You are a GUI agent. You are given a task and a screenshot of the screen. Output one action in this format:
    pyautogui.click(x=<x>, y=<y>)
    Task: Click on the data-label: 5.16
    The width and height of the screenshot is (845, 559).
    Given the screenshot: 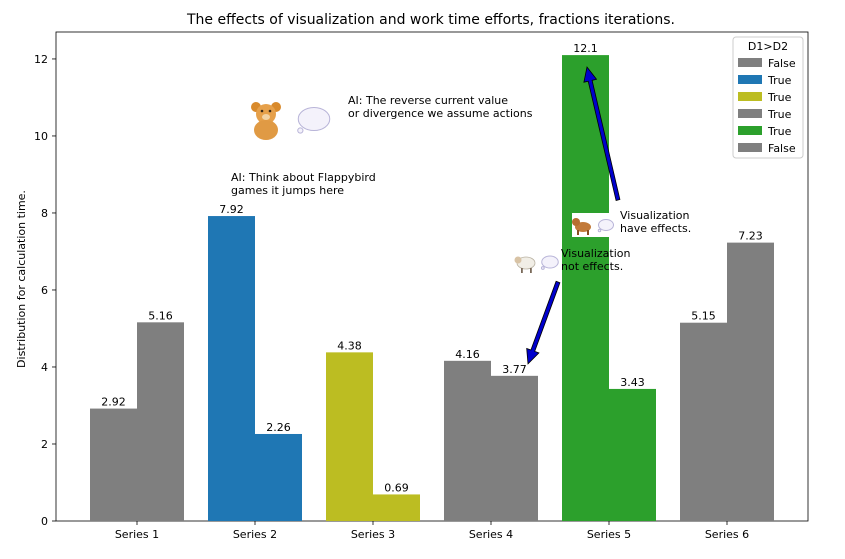 What is the action you would take?
    pyautogui.click(x=160, y=315)
    